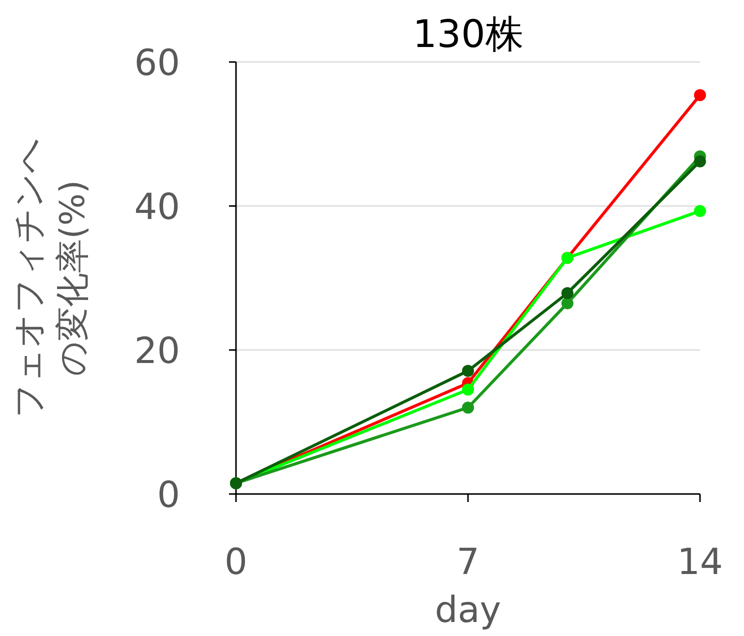  What do you see at coordinates (468, 34) in the screenshot?
I see `chart-title: 130株` at bounding box center [468, 34].